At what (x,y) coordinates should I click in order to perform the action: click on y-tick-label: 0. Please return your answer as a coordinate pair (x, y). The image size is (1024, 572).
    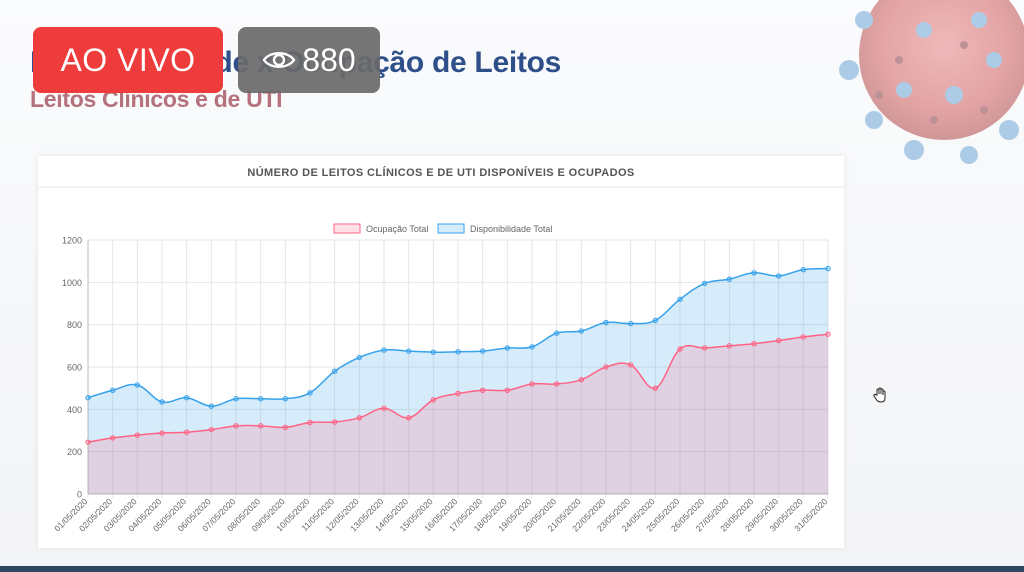
    Looking at the image, I should click on (79, 495).